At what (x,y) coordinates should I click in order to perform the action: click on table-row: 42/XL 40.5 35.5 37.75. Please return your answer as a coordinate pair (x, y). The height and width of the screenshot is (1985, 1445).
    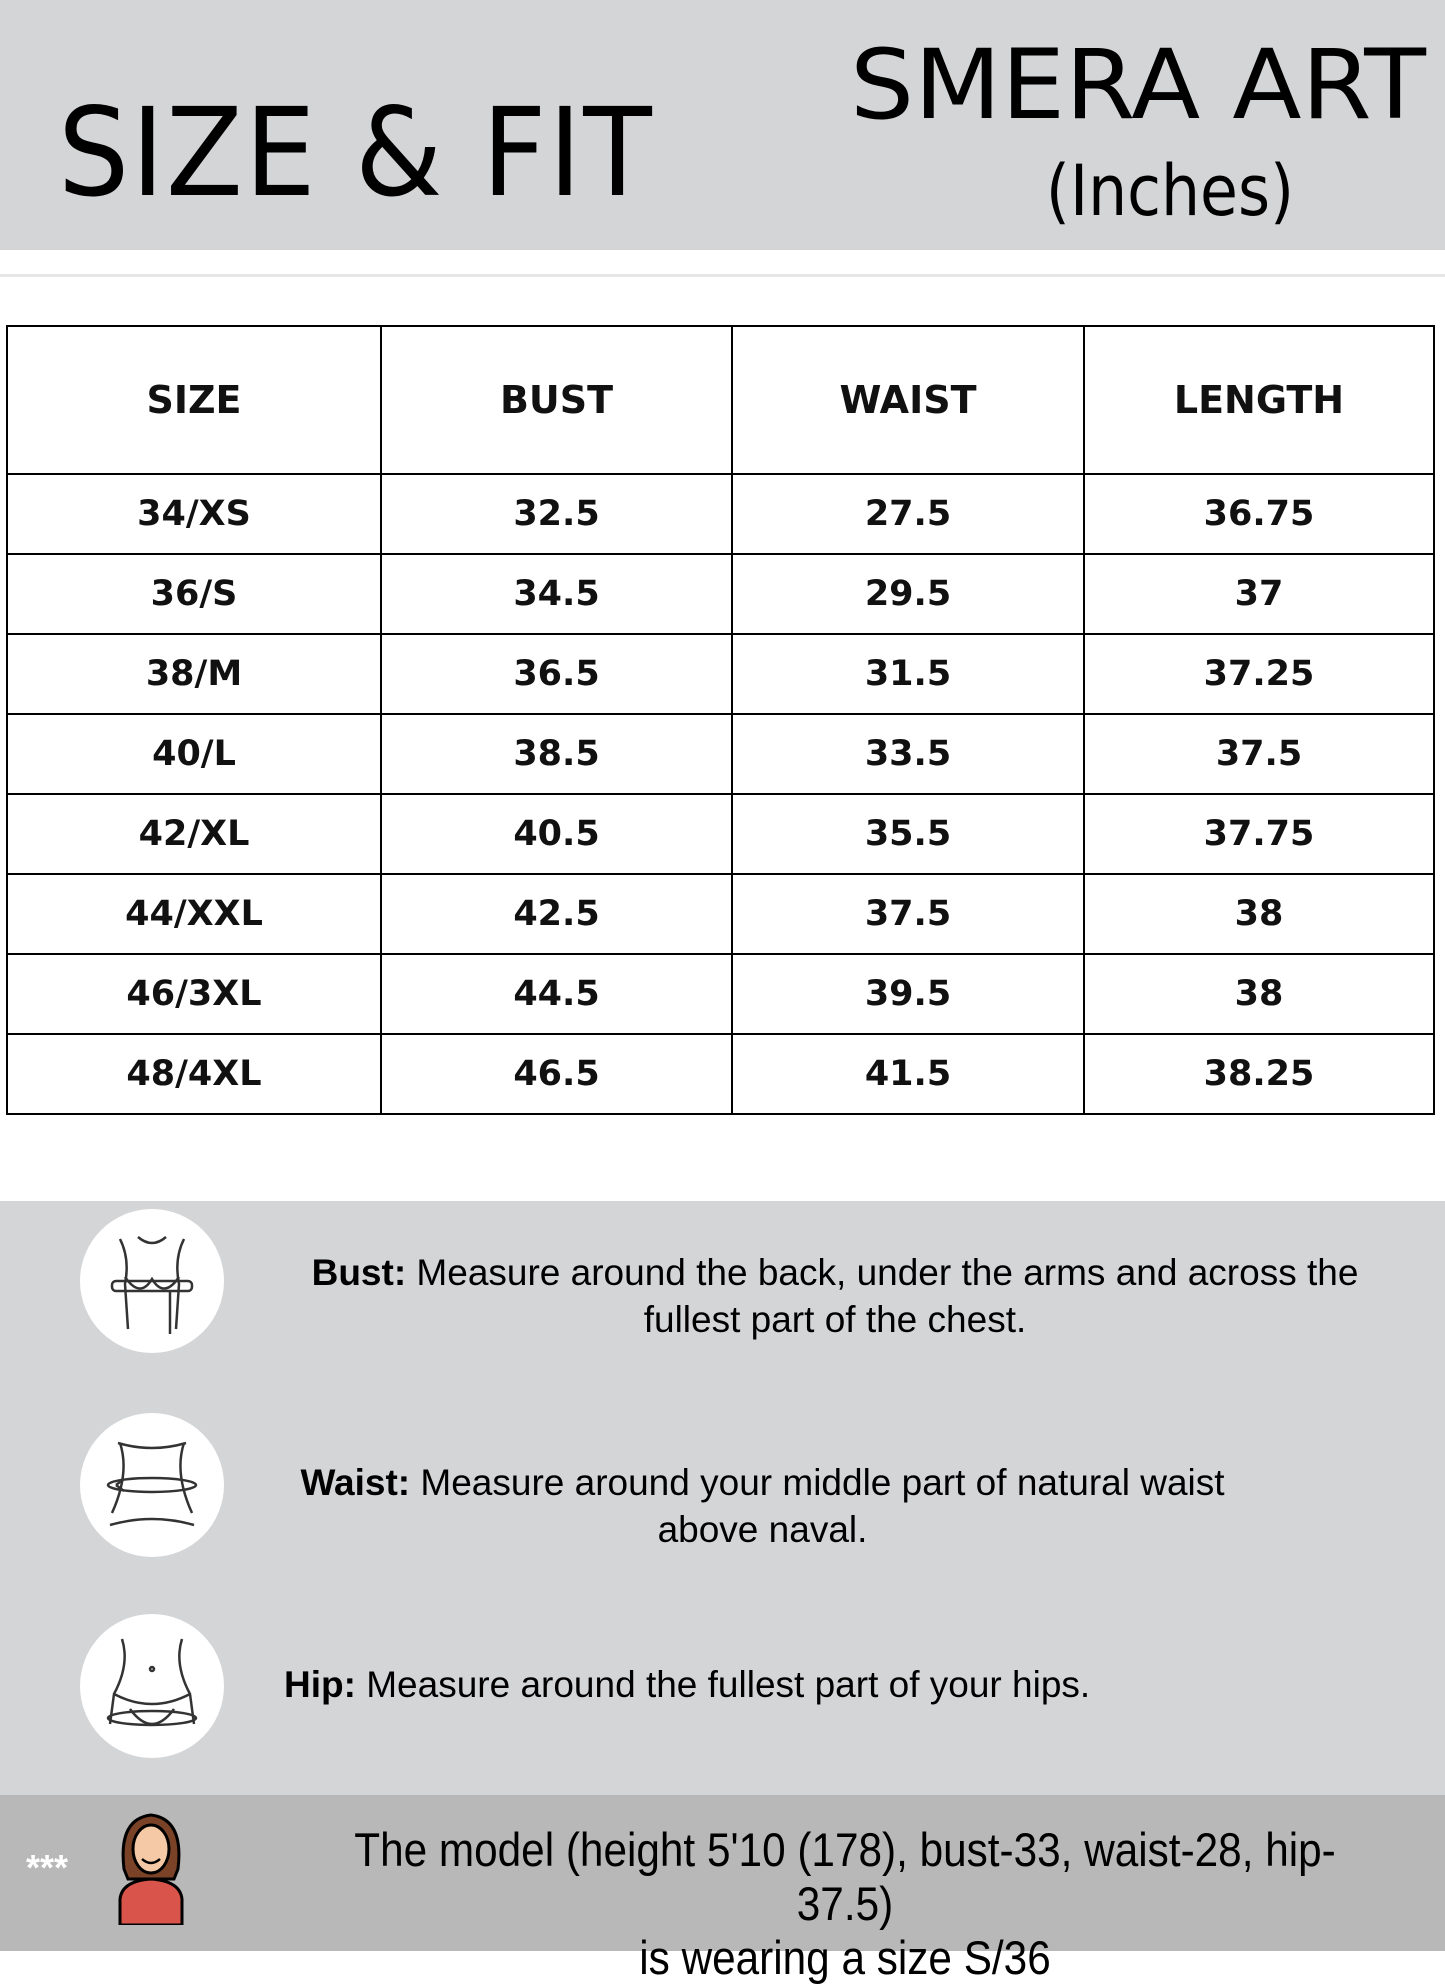
    Looking at the image, I should click on (720, 834).